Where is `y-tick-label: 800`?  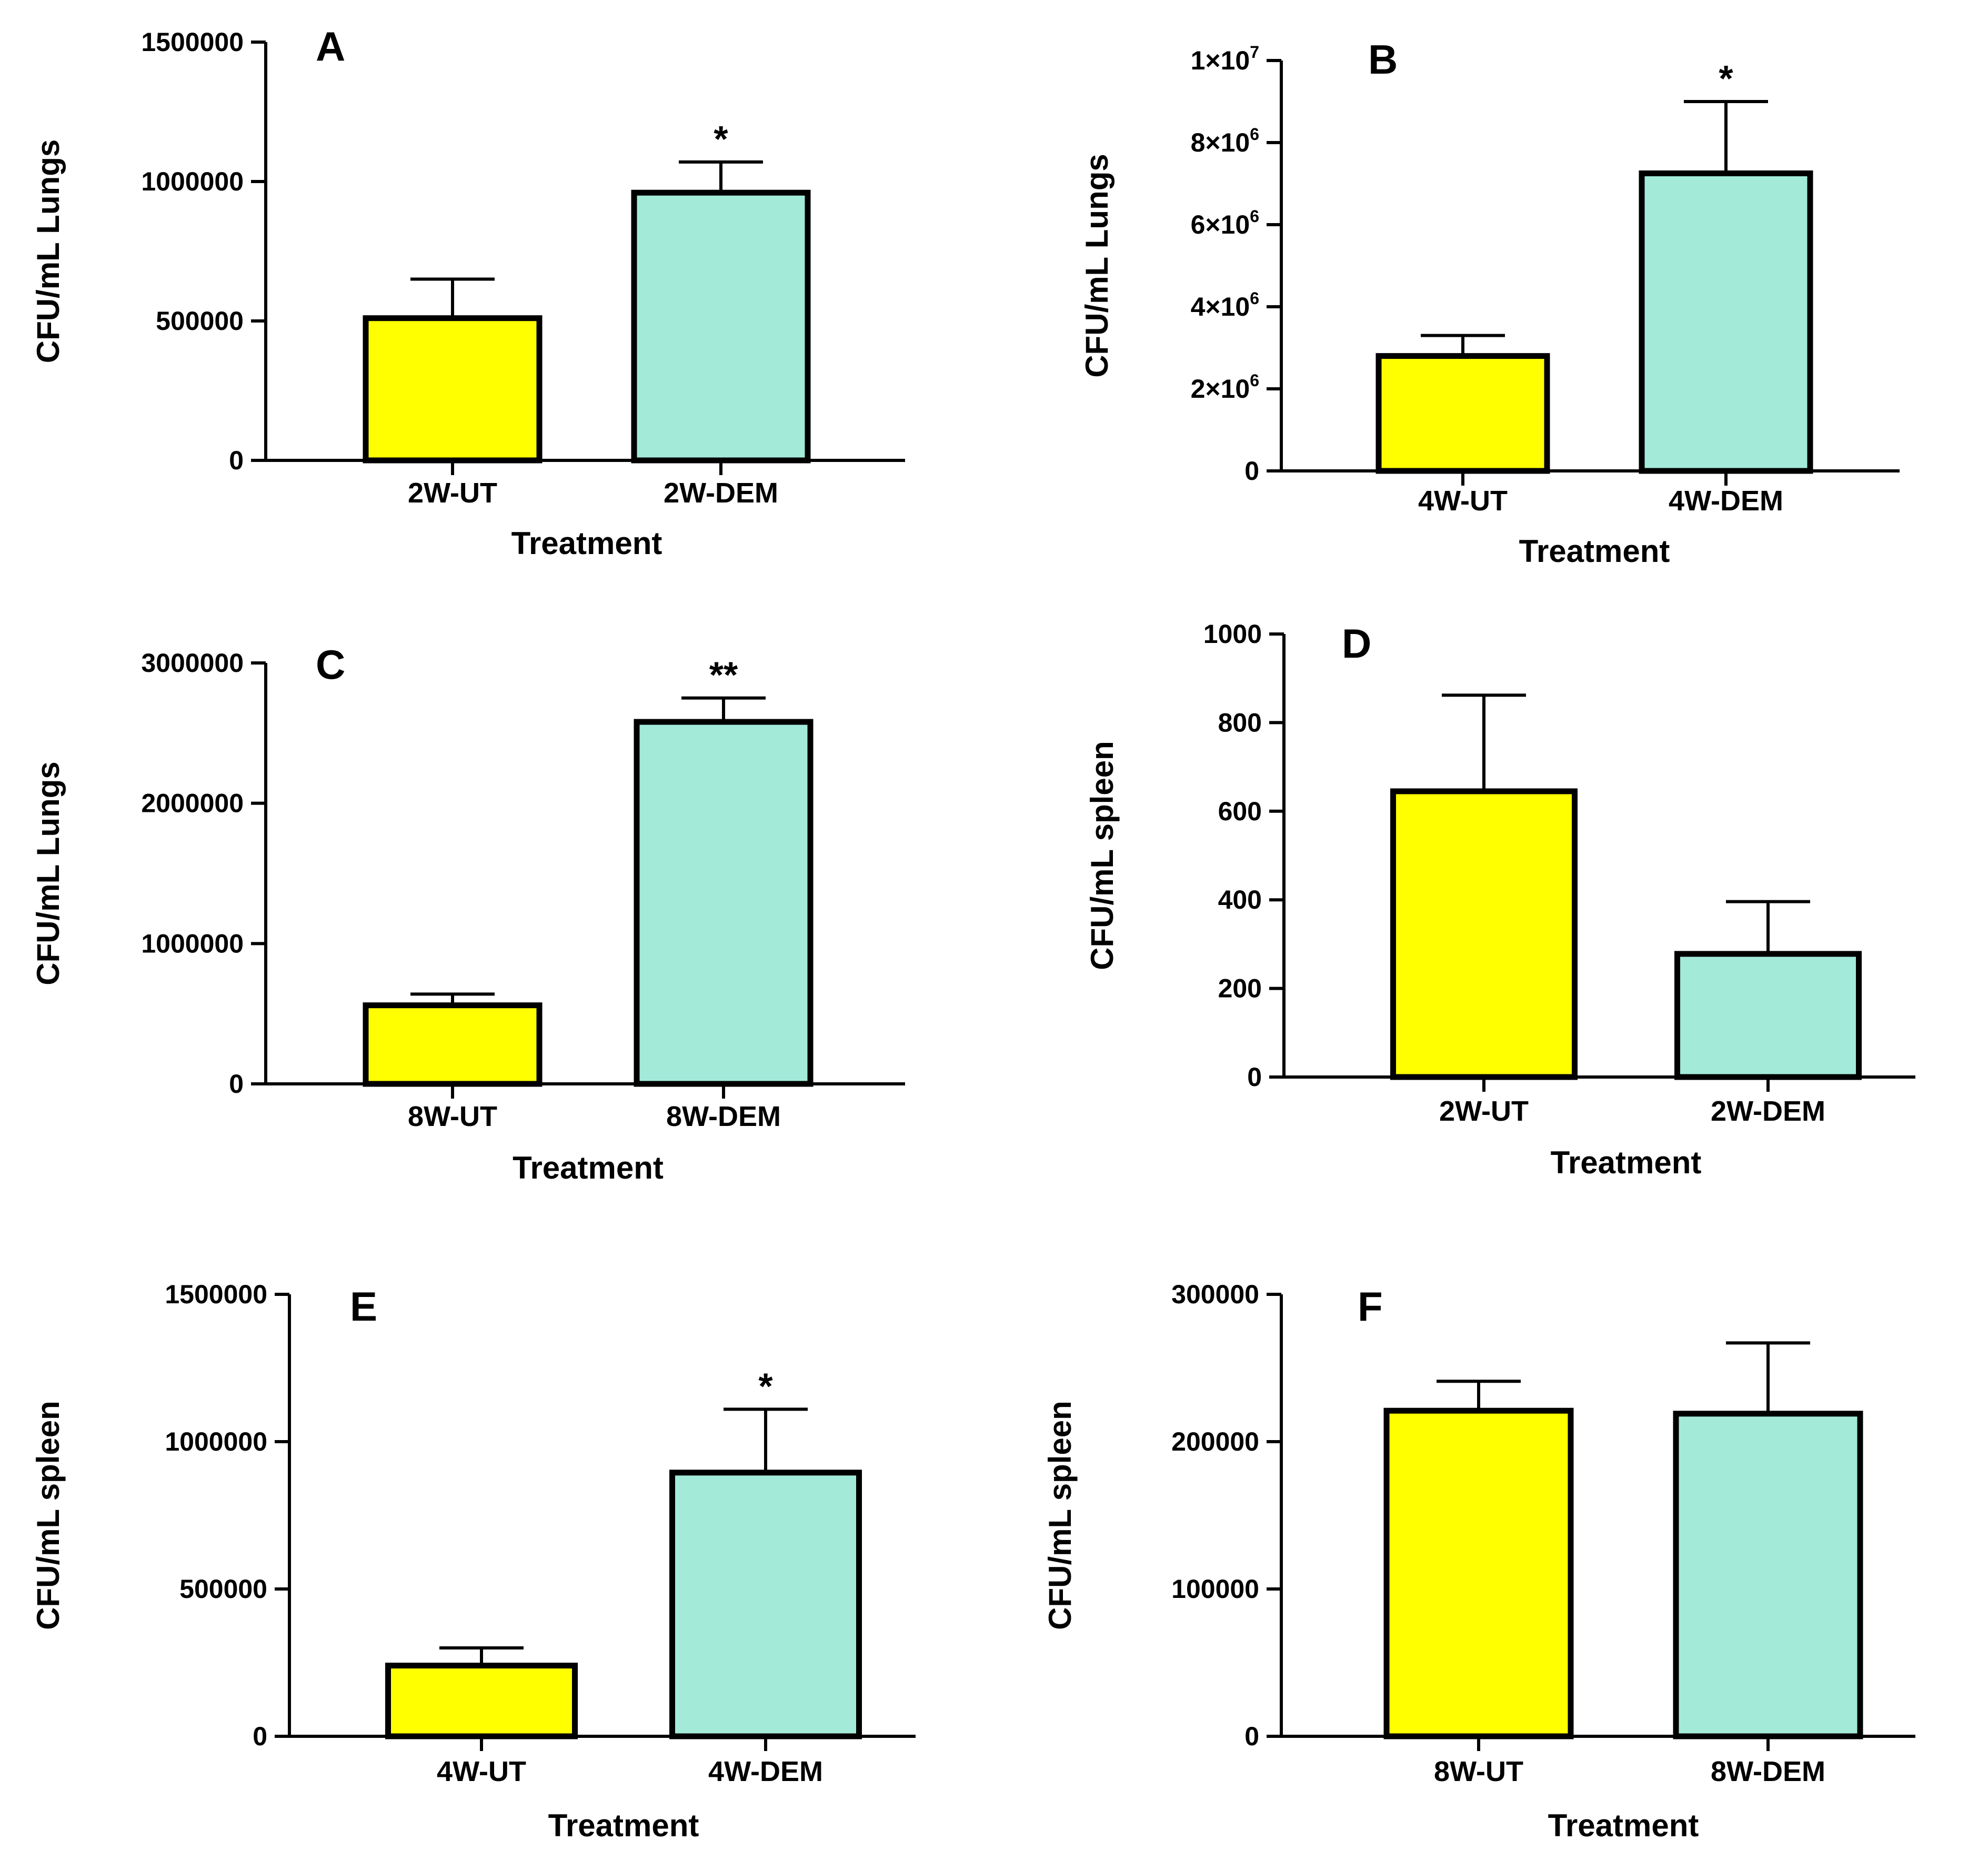
y-tick-label: 800 is located at coordinates (1240, 722).